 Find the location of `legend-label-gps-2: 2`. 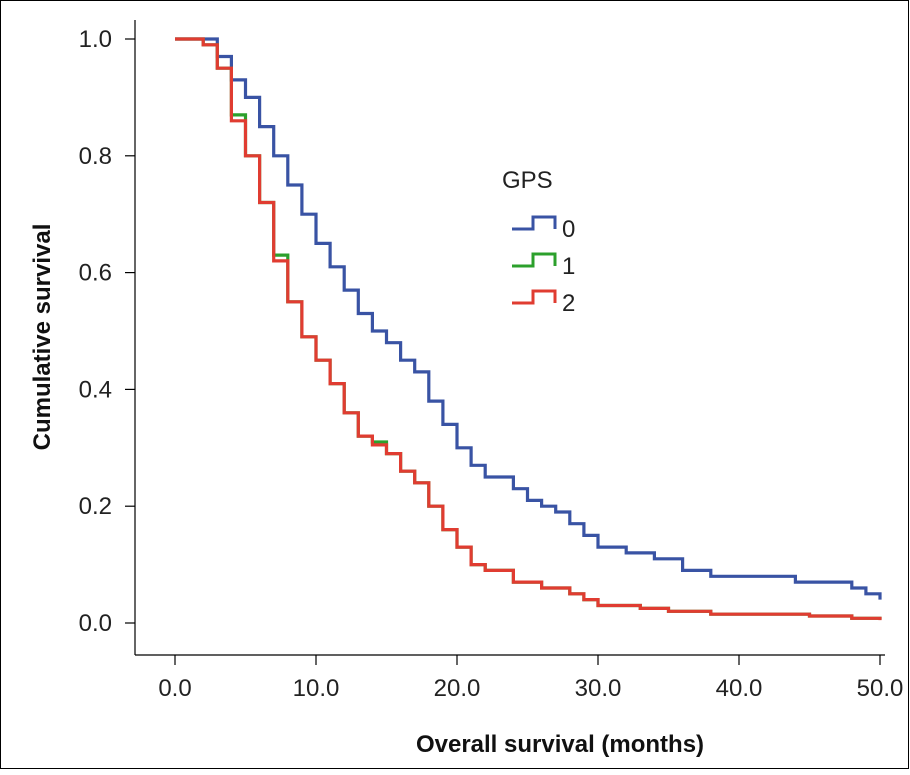

legend-label-gps-2: 2 is located at coordinates (568, 303).